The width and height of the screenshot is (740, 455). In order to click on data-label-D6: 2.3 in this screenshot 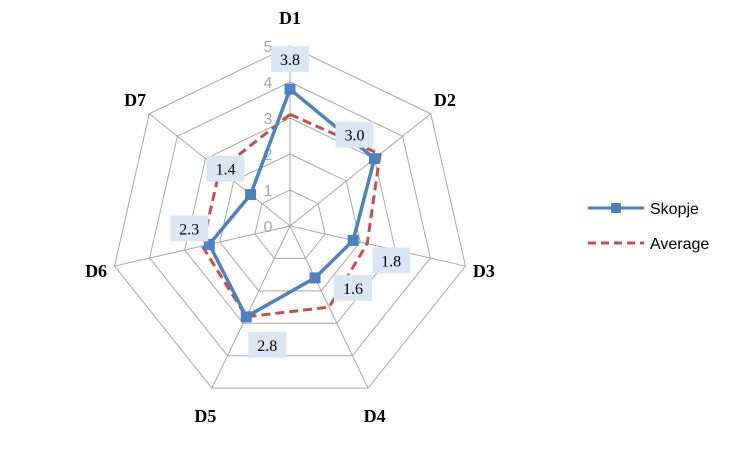, I will do `click(189, 228)`.